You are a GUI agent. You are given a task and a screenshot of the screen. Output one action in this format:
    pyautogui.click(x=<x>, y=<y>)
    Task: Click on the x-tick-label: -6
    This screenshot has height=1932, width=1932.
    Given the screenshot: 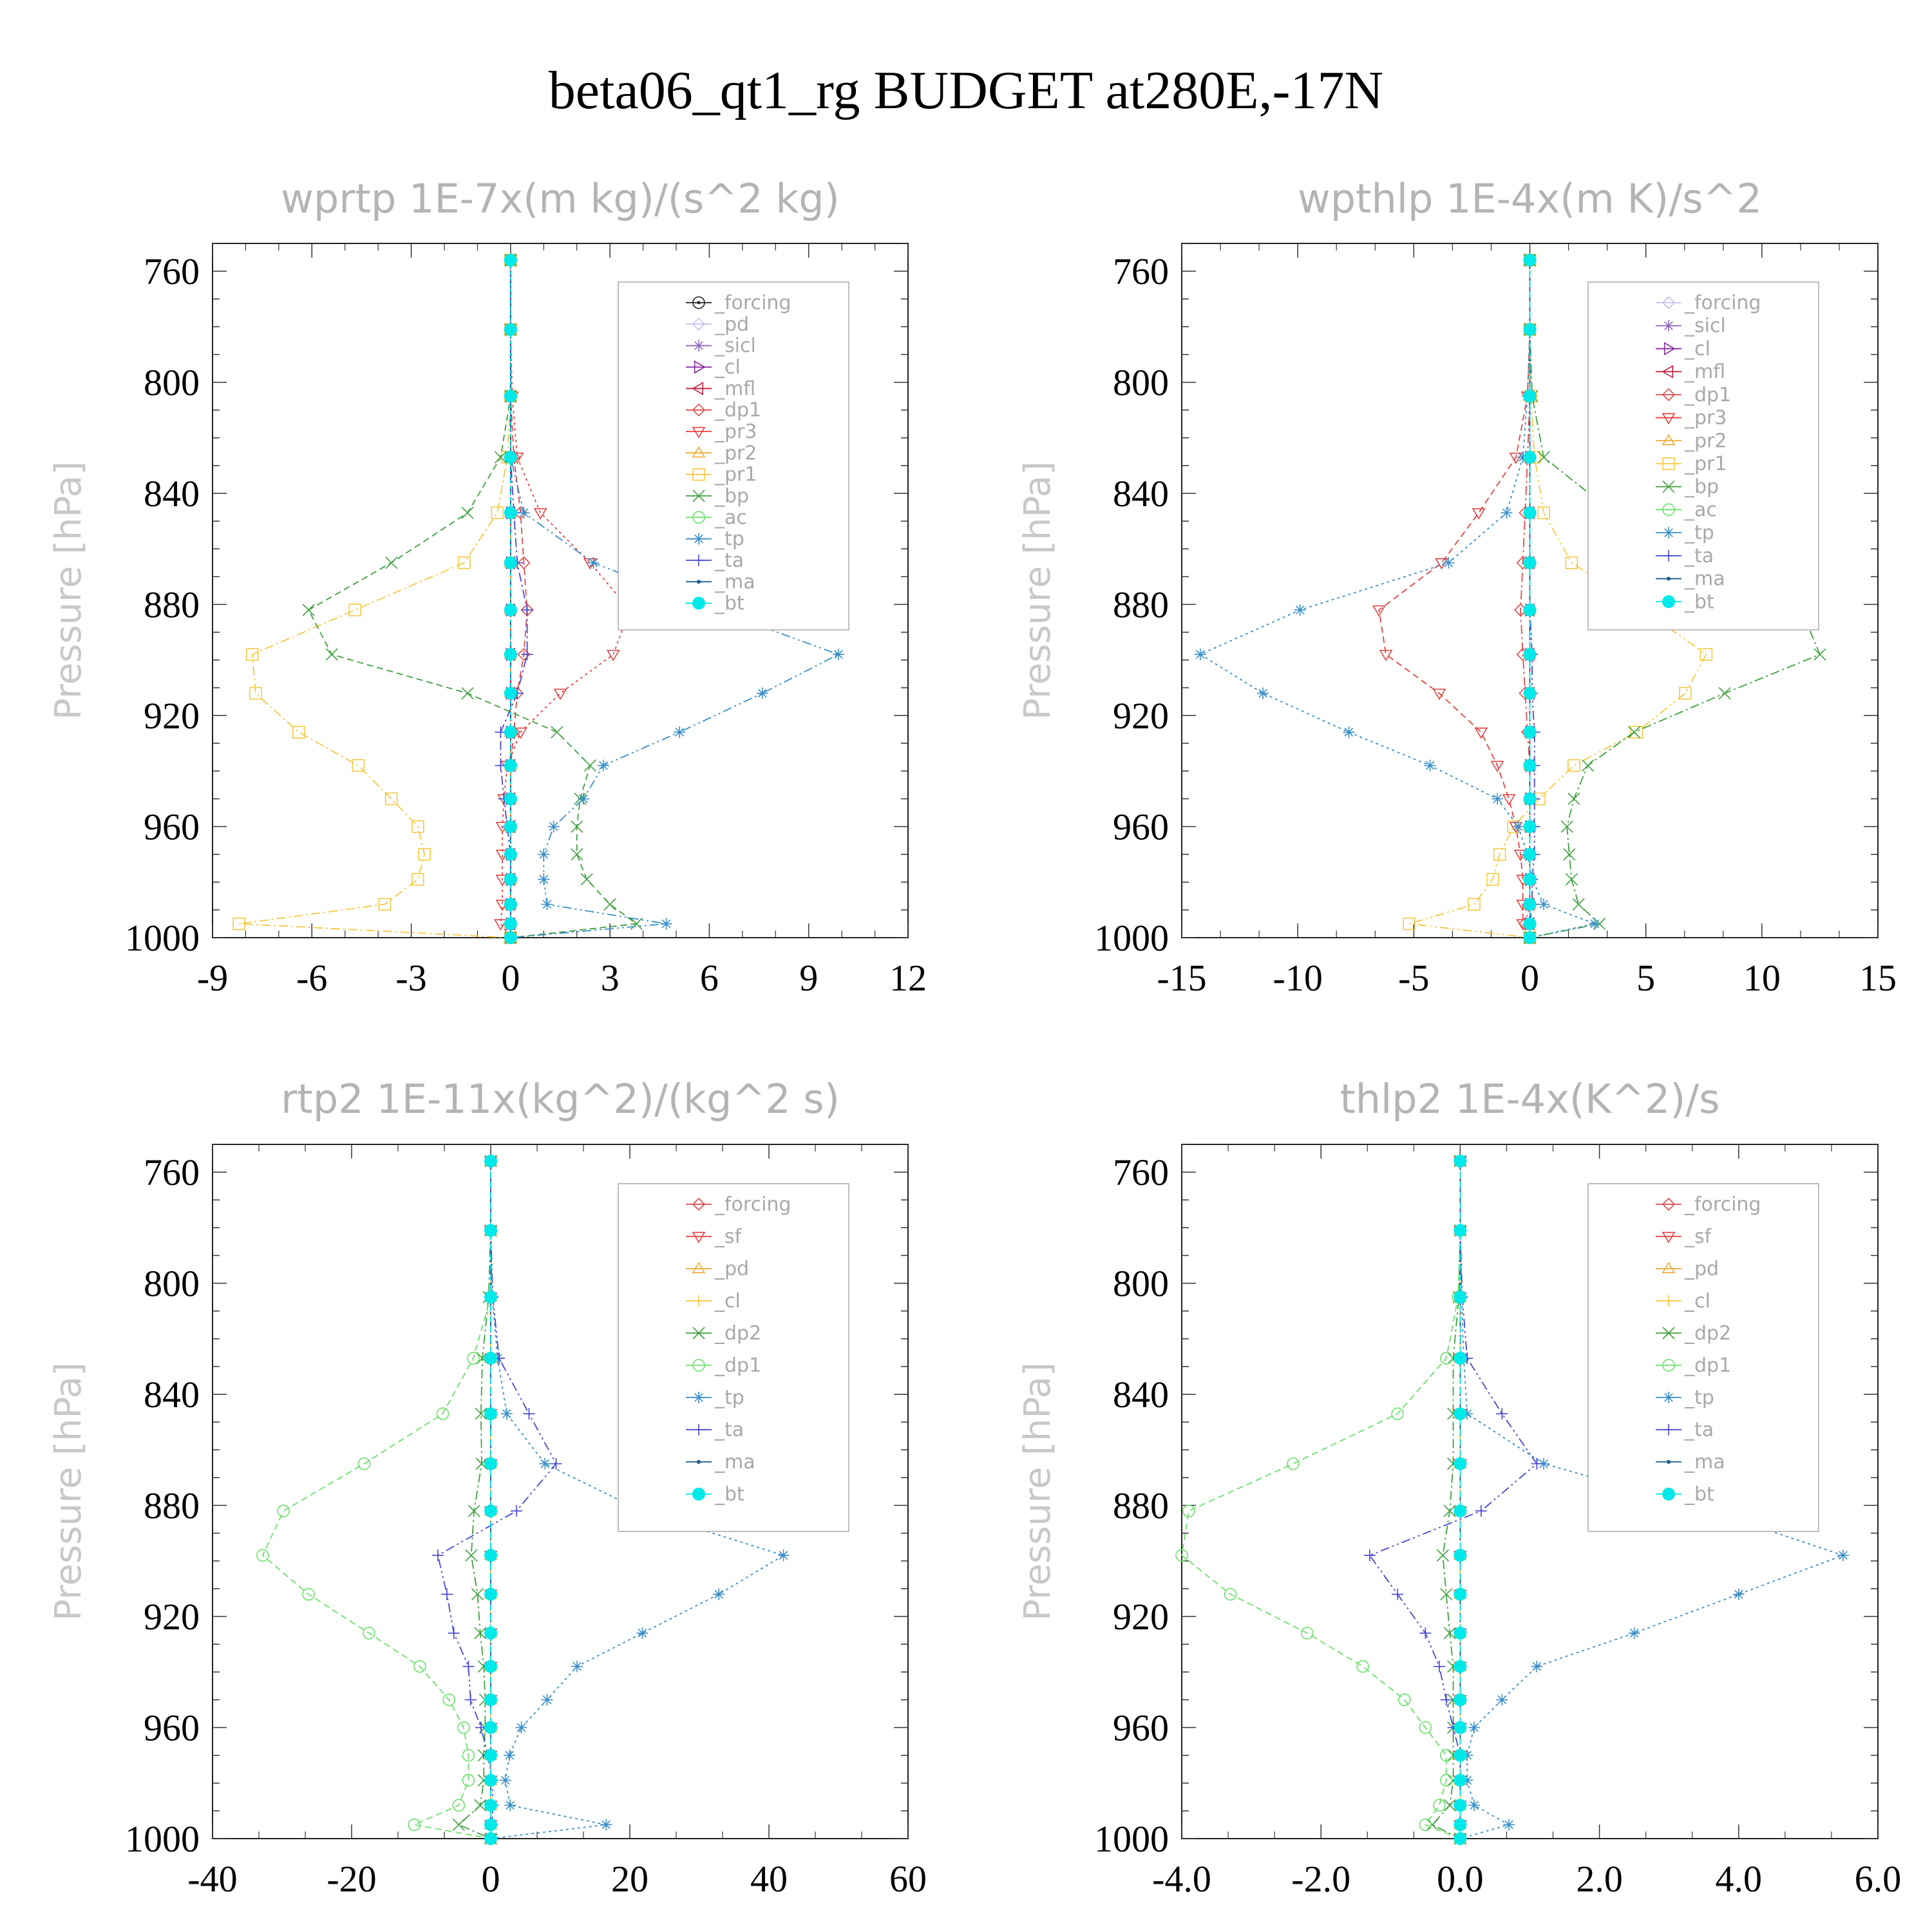 What is the action you would take?
    pyautogui.click(x=311, y=978)
    